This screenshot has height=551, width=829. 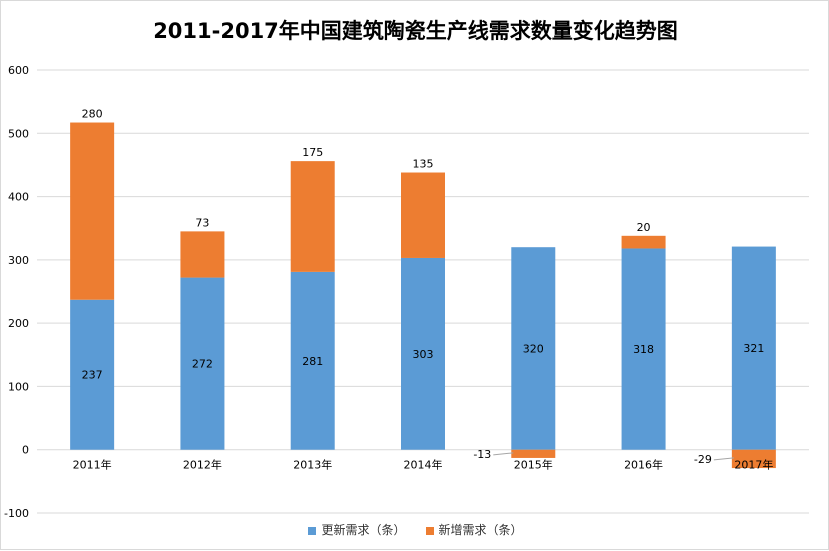 What do you see at coordinates (16, 513) in the screenshot?
I see `y-tick-label: -100` at bounding box center [16, 513].